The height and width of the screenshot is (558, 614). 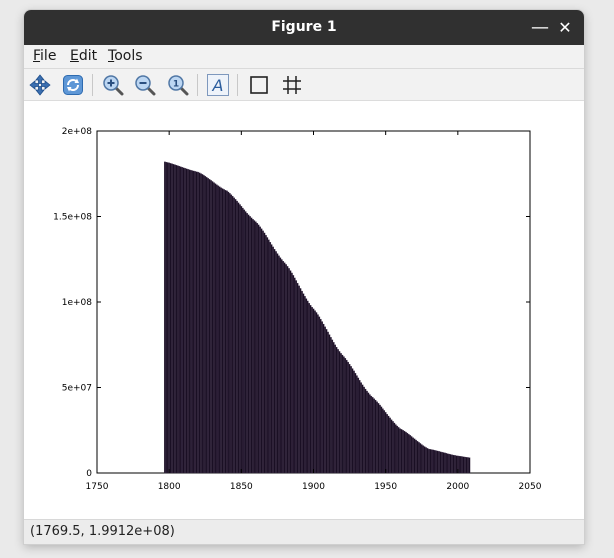 I want to click on zoom-out-icon, so click(x=145, y=85).